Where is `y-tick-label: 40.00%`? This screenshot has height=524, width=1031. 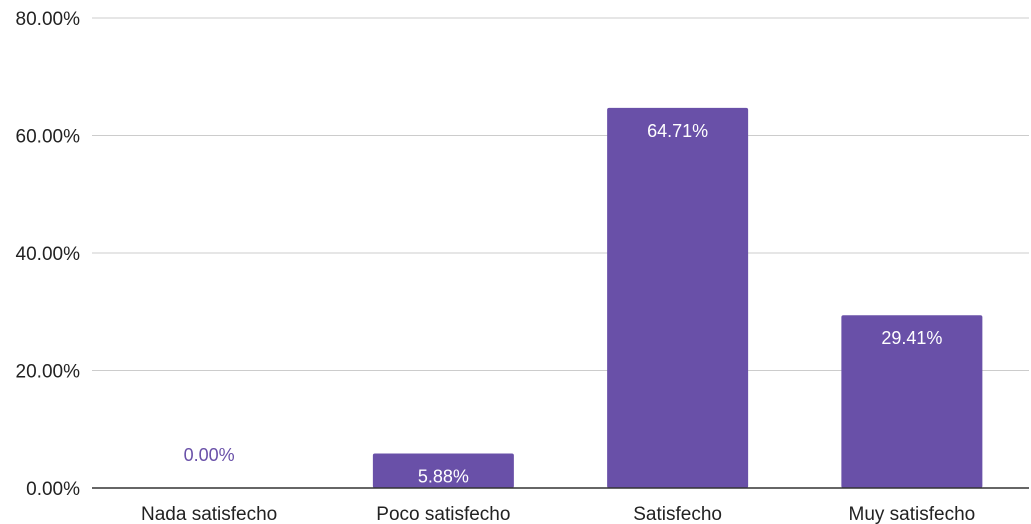
y-tick-label: 40.00% is located at coordinates (48, 254).